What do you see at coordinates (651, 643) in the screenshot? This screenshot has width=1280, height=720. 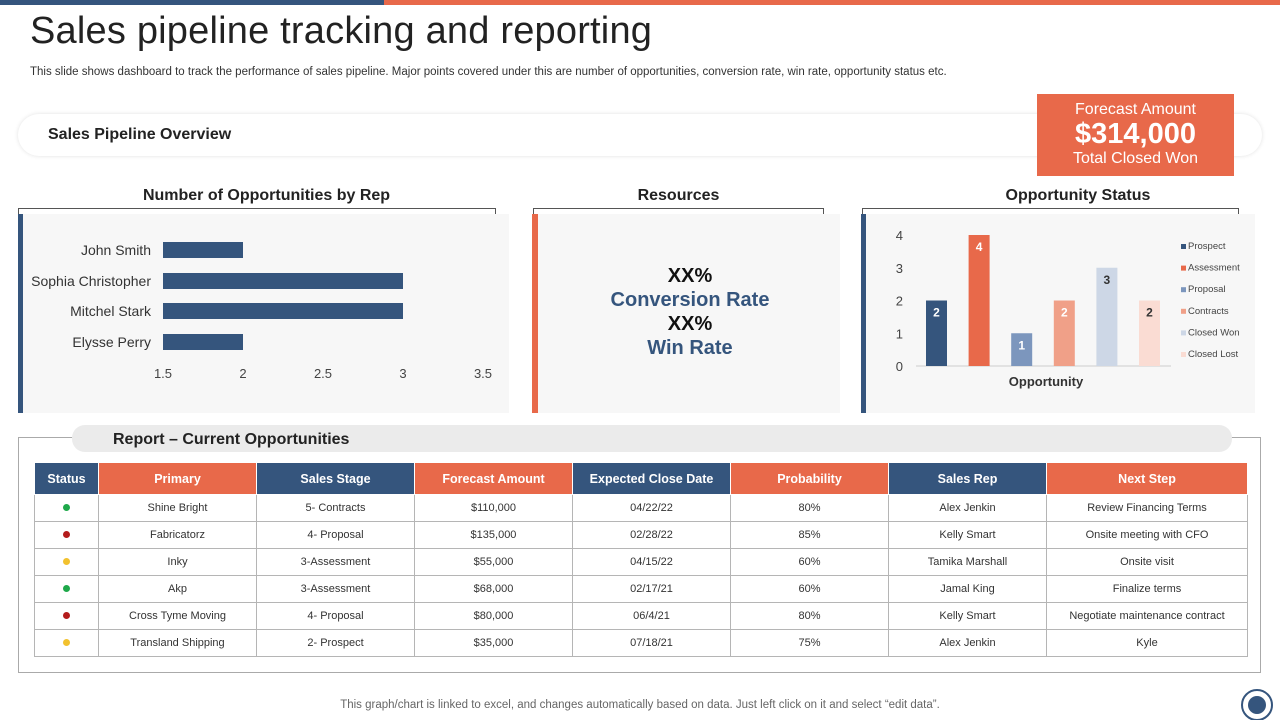 I see `close-date-cell: 07/18/21` at bounding box center [651, 643].